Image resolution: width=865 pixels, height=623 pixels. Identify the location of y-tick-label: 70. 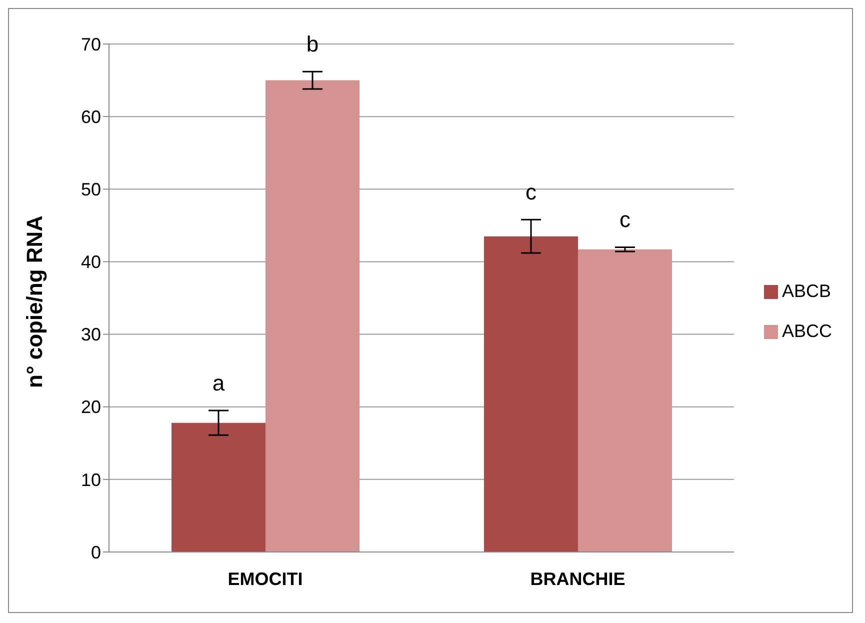
(90, 44).